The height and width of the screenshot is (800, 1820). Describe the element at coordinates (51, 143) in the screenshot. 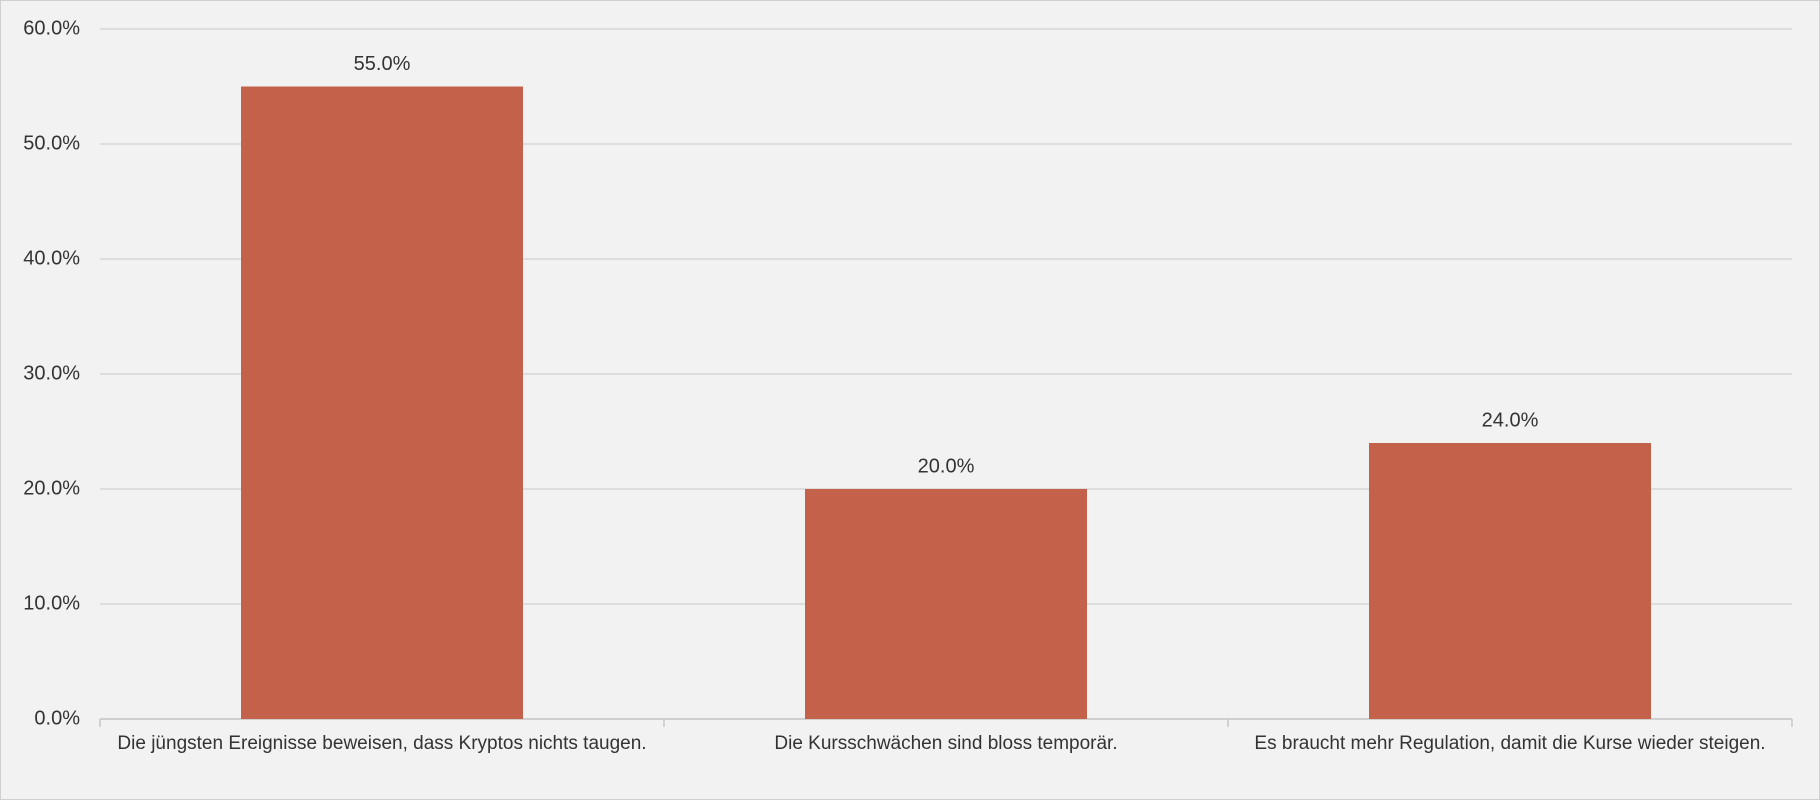

I see `y-tick-label: 50.0%` at that location.